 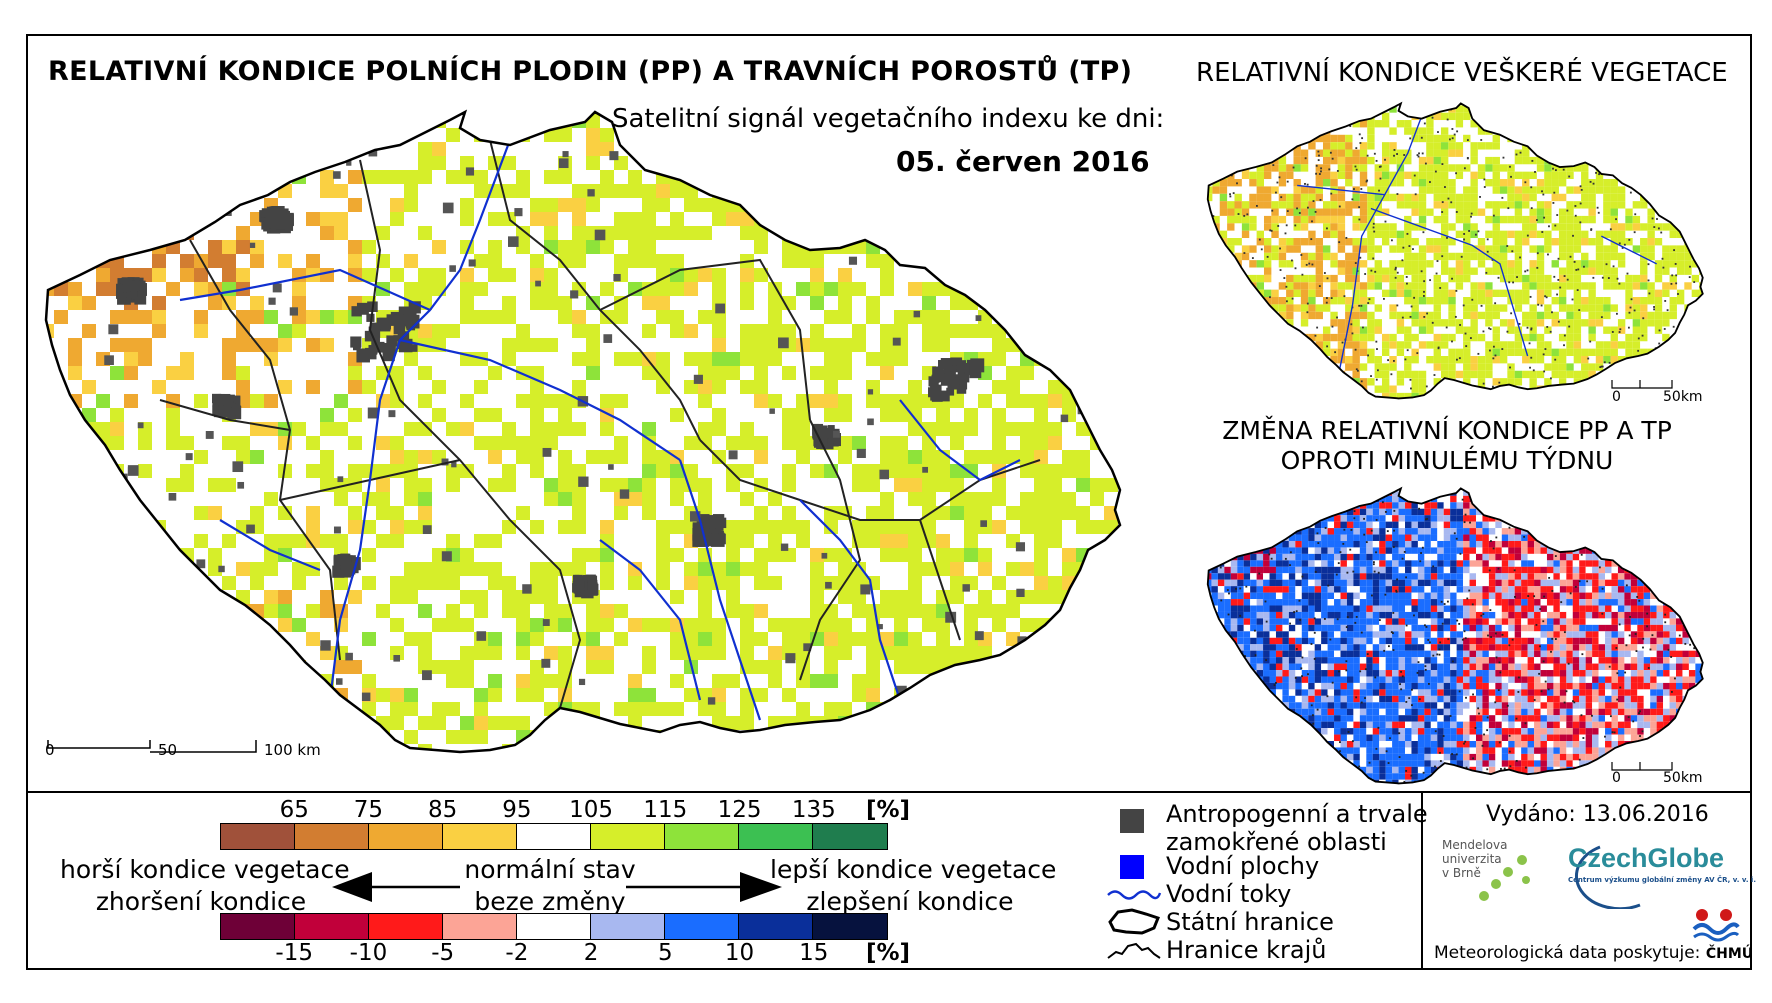 I want to click on czechglobe-name: CzechGlobe, so click(x=1646, y=858).